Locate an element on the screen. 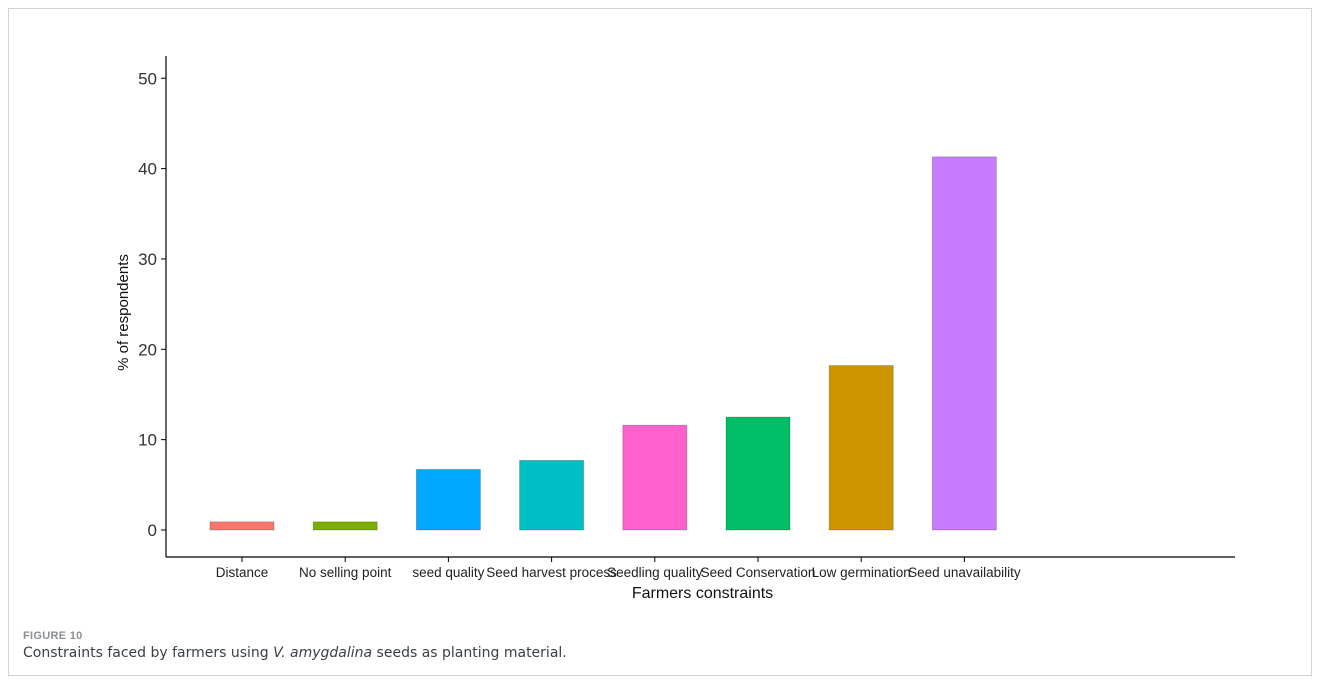 This screenshot has height=686, width=1322. x-axis-title: Farmers constraints is located at coordinates (702, 593).